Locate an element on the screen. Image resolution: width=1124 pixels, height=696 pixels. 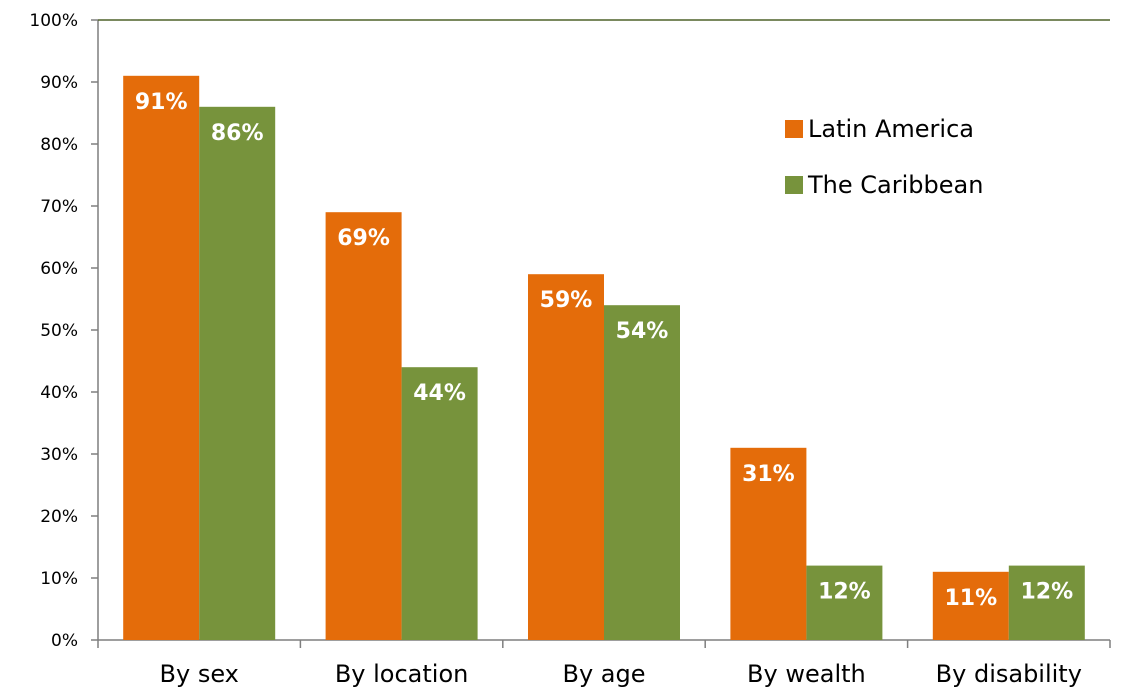
y-tick-label: 60% is located at coordinates (59, 269).